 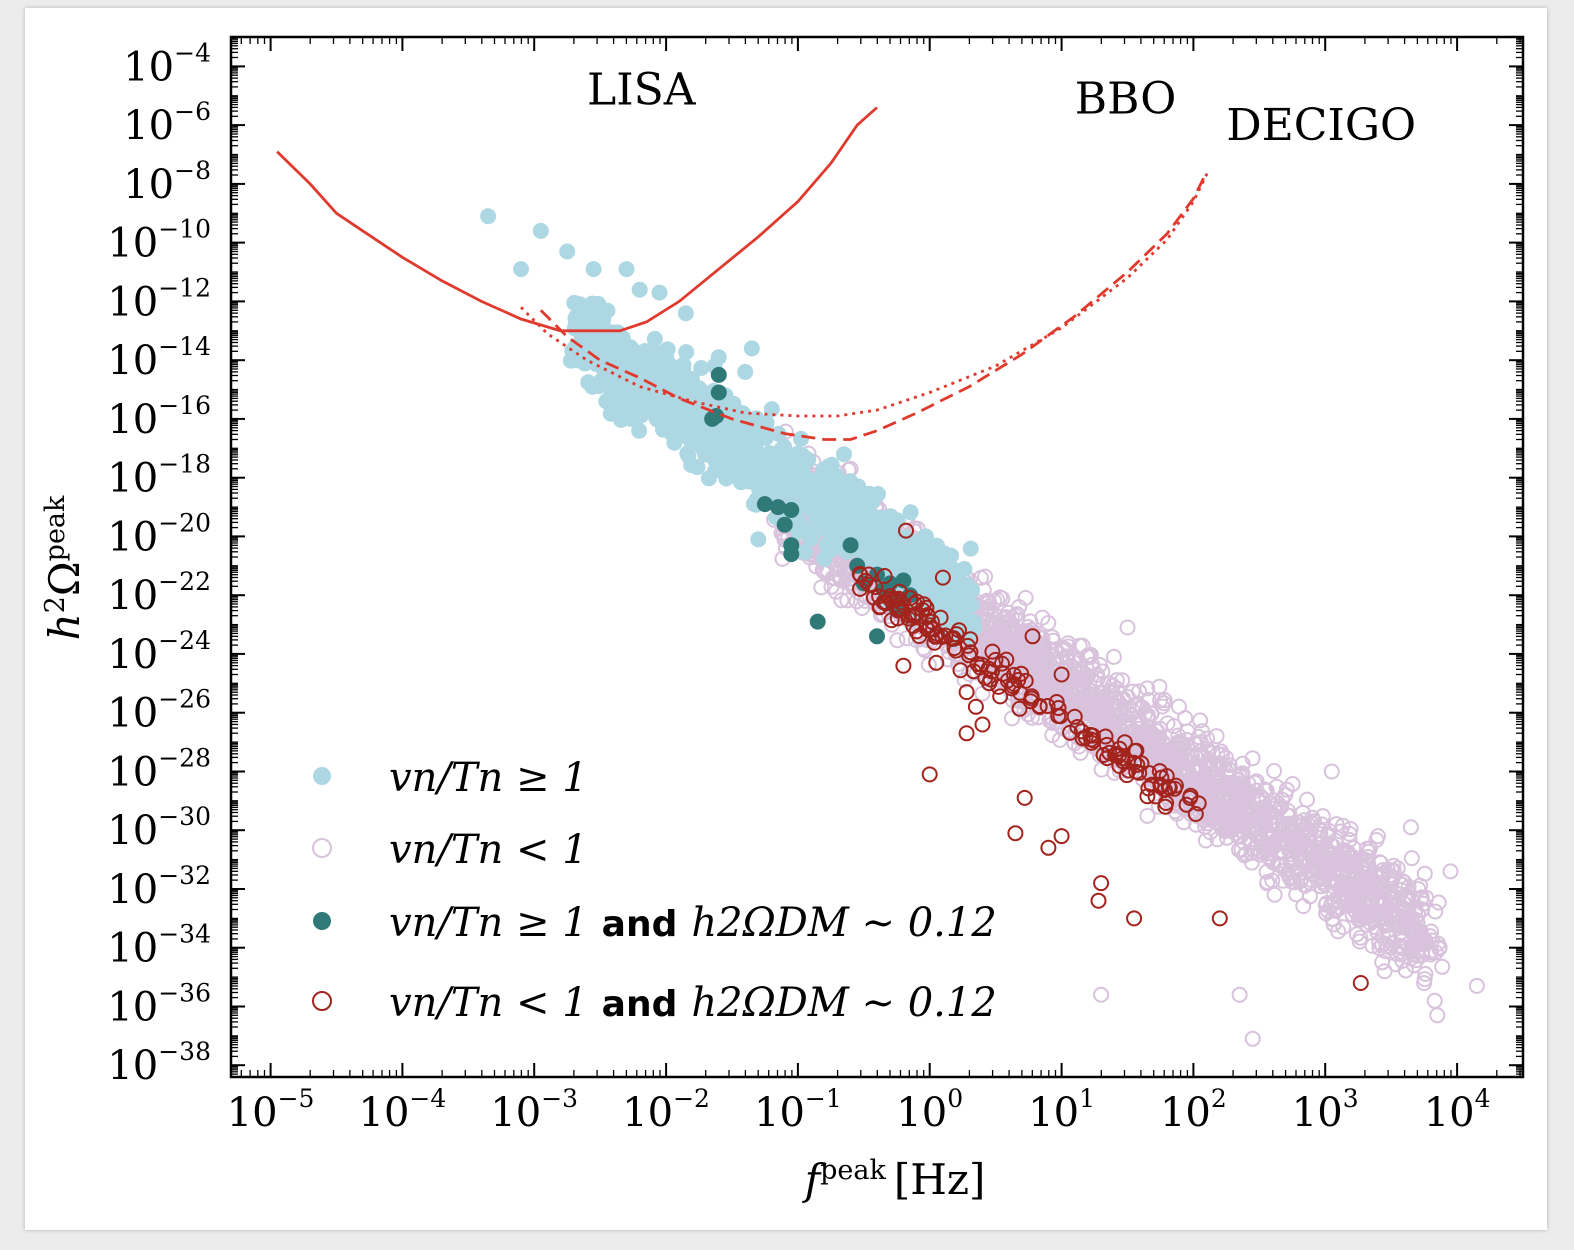 I want to click on decigo-sensitivity-curve, so click(x=865, y=293).